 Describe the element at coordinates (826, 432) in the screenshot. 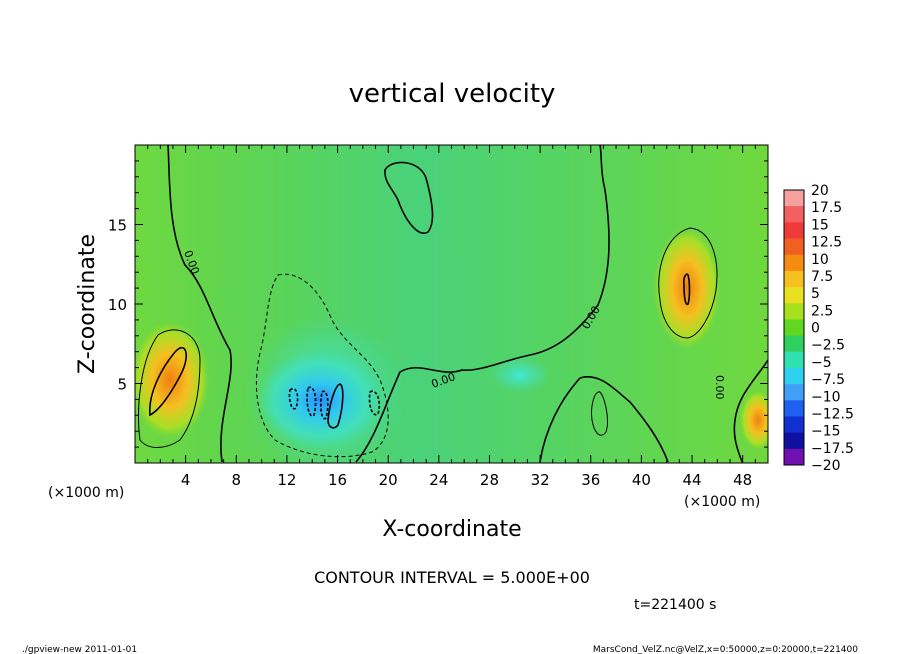

I see `colorbar-label: −15` at that location.